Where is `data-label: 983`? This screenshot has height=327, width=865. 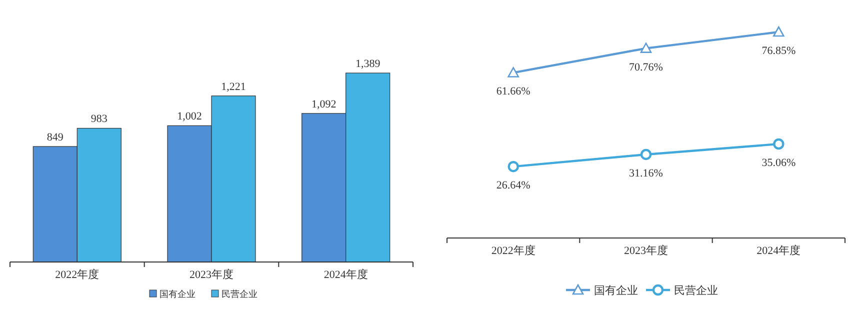 data-label: 983 is located at coordinates (99, 119).